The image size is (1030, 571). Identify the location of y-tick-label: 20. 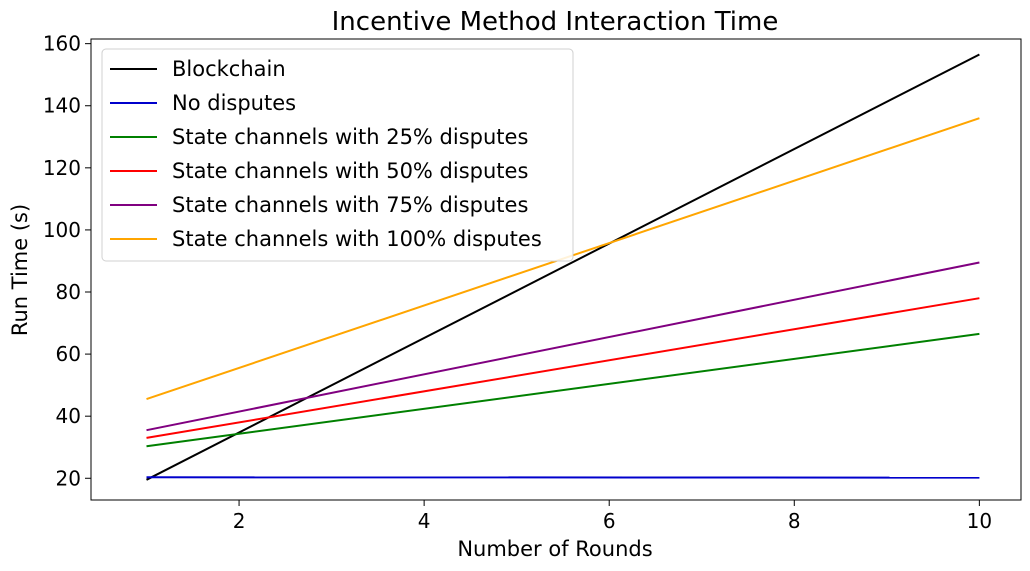
(68, 478).